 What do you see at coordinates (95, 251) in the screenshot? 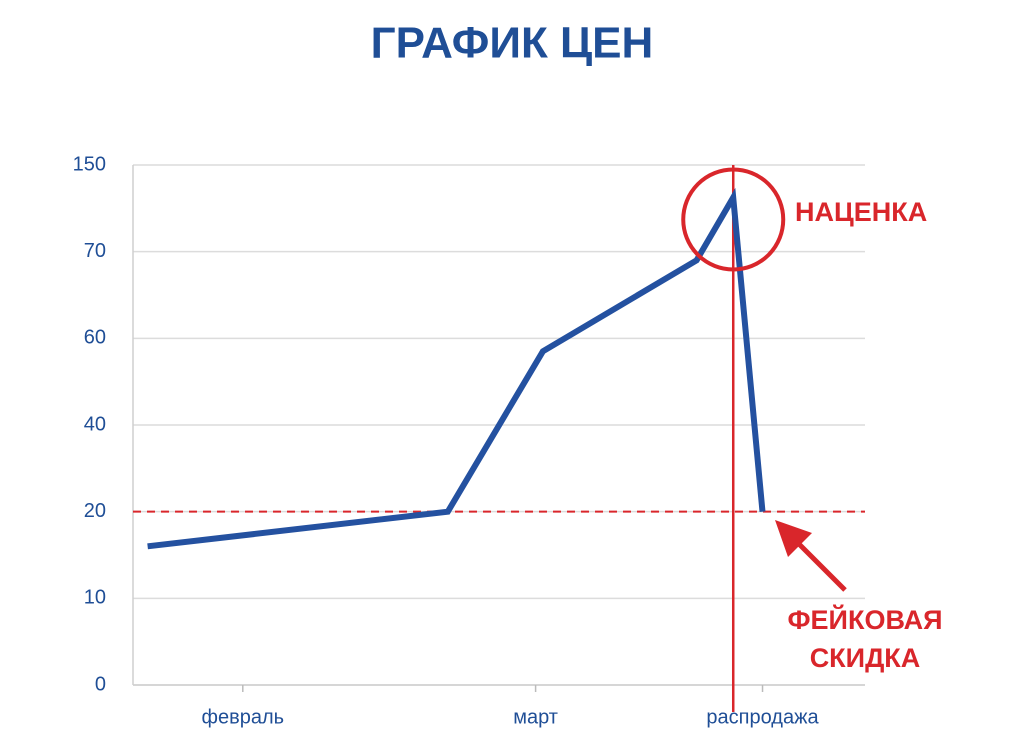
I see `y-tick-label: 70` at bounding box center [95, 251].